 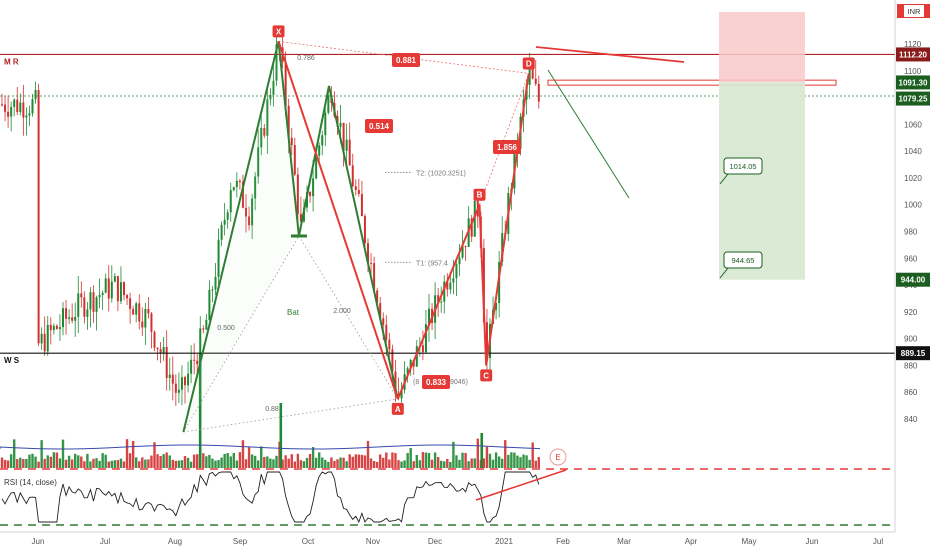 What do you see at coordinates (724, 273) in the screenshot?
I see `price-callout-pointer` at bounding box center [724, 273].